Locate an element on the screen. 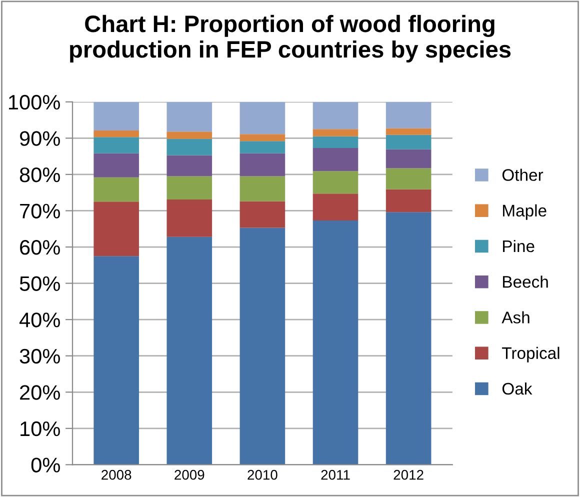 This screenshot has width=580, height=497. y-tick-label: 30% is located at coordinates (40, 356).